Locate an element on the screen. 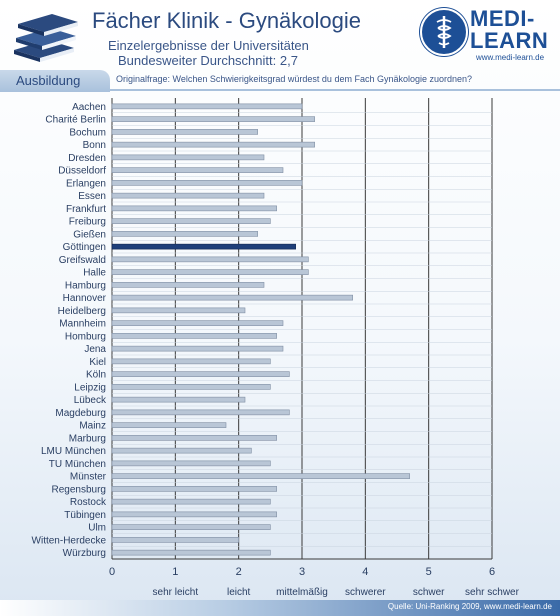 This screenshot has width=560, height=616. category-label: Münster is located at coordinates (88, 477).